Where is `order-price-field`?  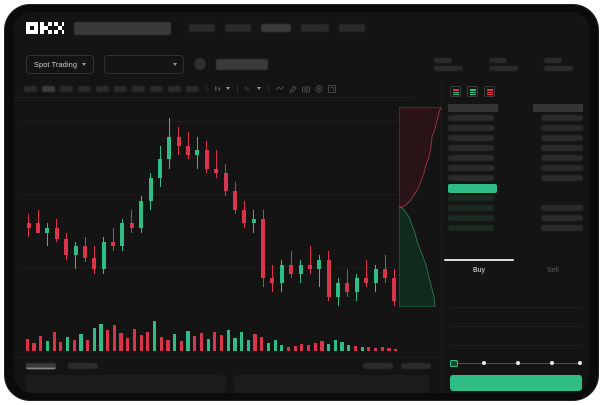 order-price-field is located at coordinates (516, 298).